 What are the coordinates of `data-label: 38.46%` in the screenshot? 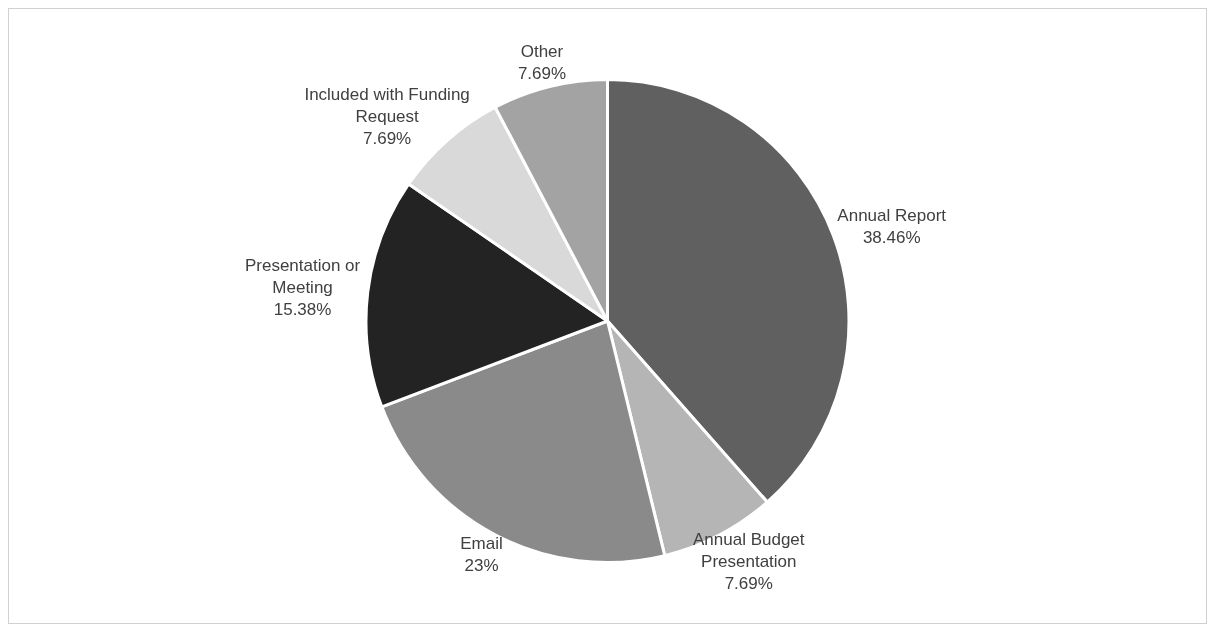 It's located at (891, 238).